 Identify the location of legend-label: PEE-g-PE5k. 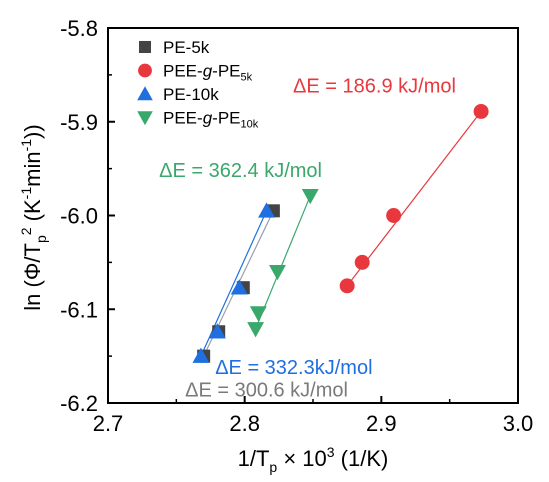
(208, 73).